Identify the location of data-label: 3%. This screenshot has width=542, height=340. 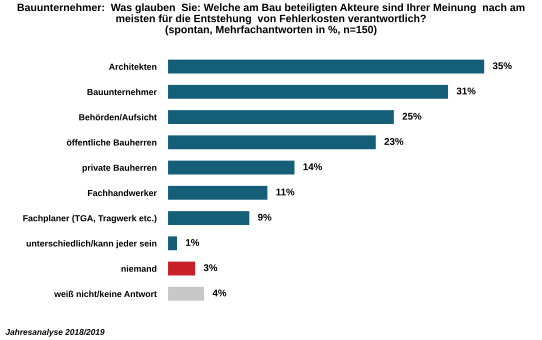
(211, 268).